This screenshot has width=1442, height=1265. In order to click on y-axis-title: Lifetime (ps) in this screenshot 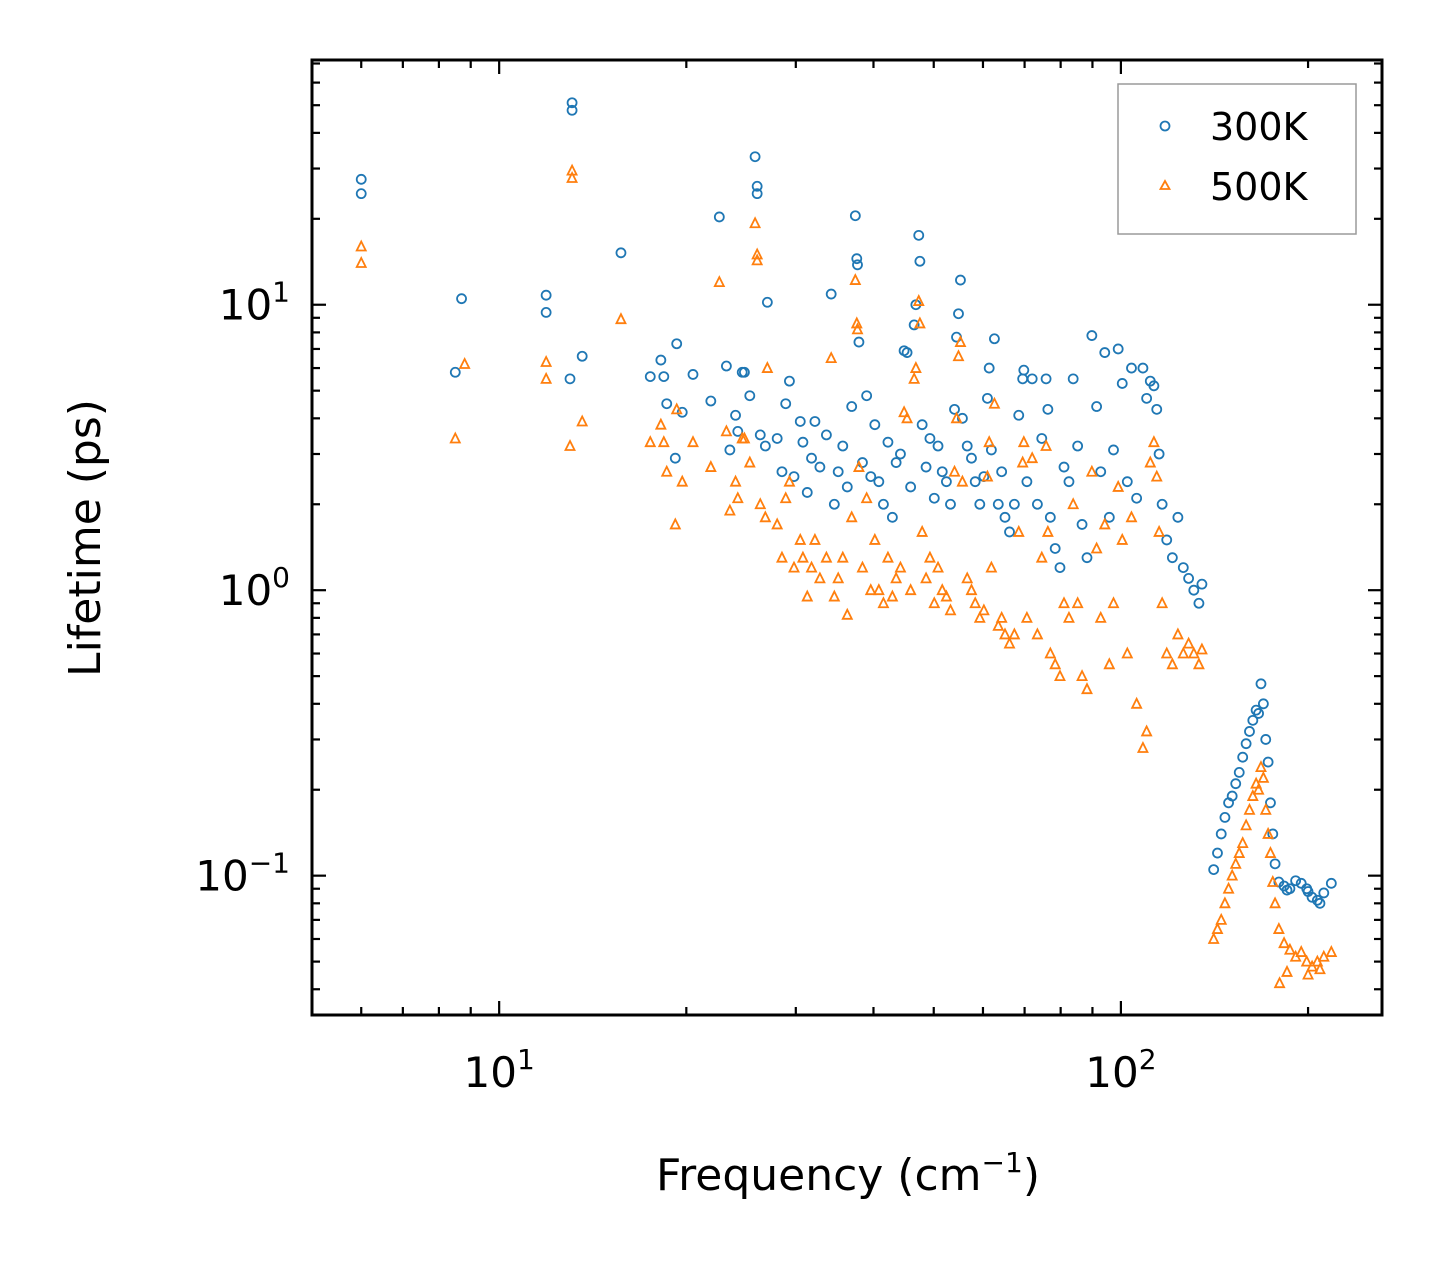, I will do `click(85, 538)`.